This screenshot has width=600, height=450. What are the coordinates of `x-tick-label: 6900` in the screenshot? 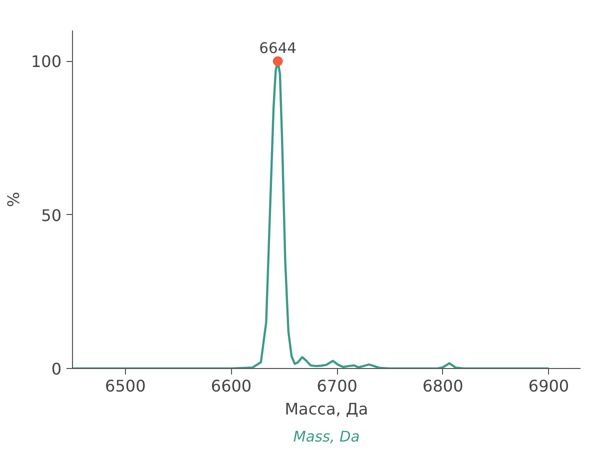 It's located at (549, 386).